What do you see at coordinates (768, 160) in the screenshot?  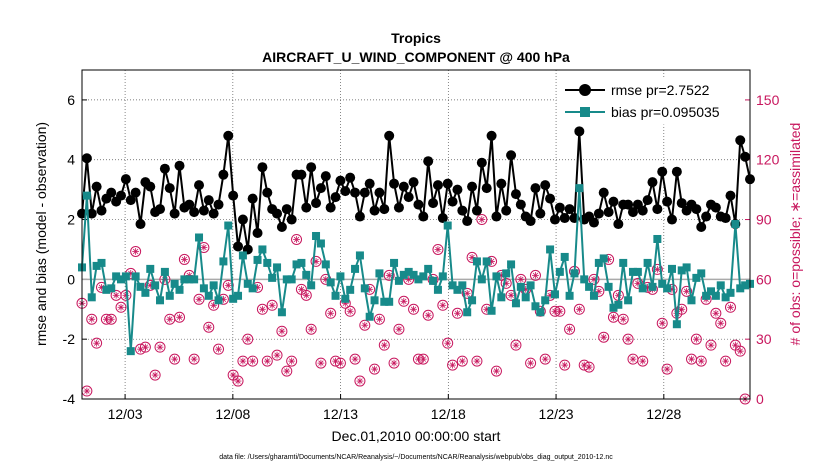 I see `right-tick-label: 120` at bounding box center [768, 160].